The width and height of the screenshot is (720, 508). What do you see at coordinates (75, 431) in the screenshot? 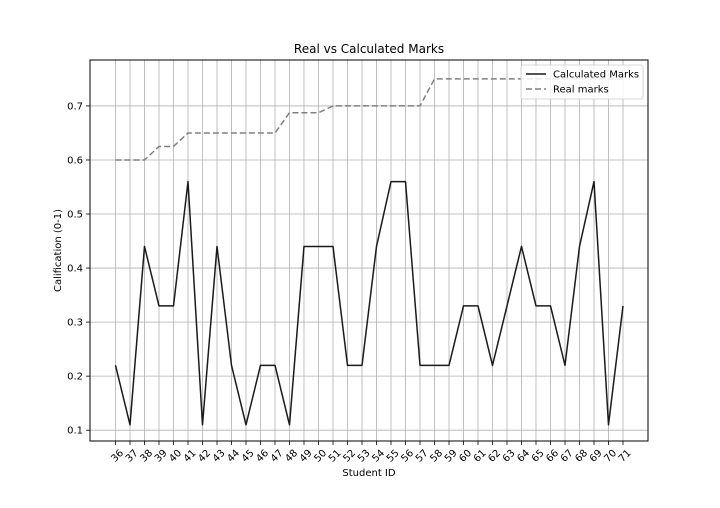
I see `y-tick-label: 0.1` at bounding box center [75, 431].